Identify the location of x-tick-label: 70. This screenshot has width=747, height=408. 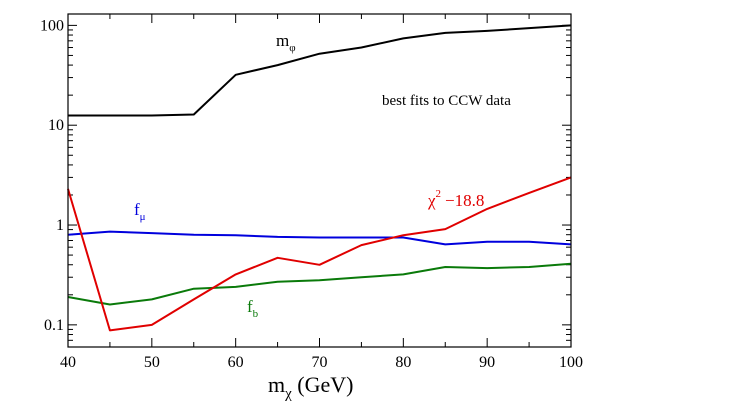
(320, 362).